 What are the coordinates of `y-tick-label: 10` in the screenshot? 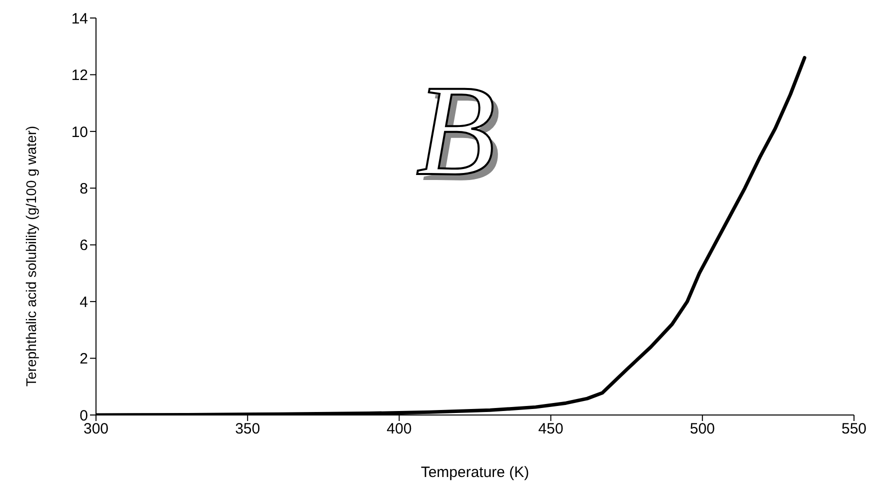 It's located at (79, 132).